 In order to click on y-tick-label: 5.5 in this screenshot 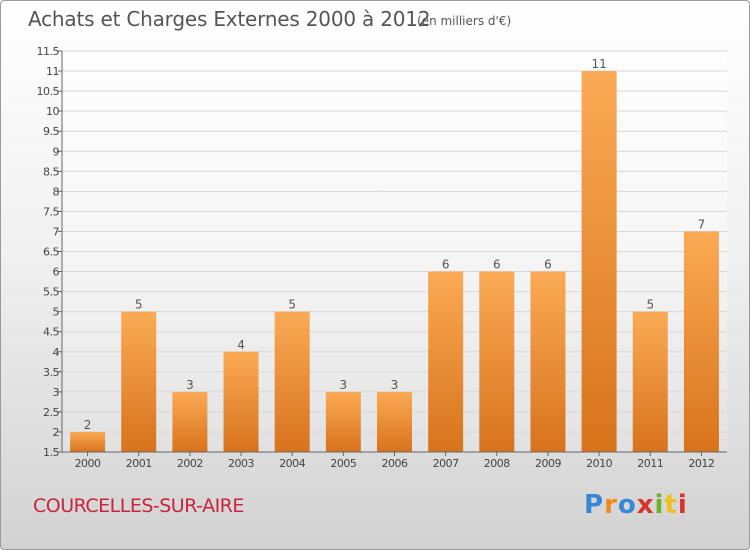, I will do `click(51, 292)`.